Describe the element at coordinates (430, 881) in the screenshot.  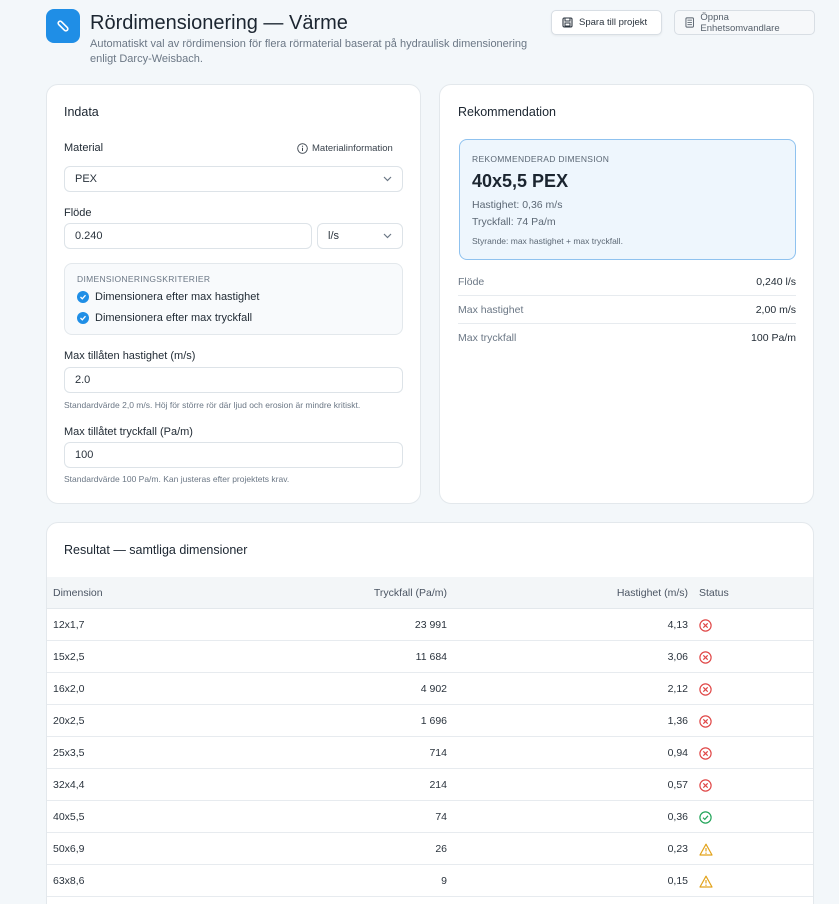
I see `table-row: 63x8,6 9 0,15` at that location.